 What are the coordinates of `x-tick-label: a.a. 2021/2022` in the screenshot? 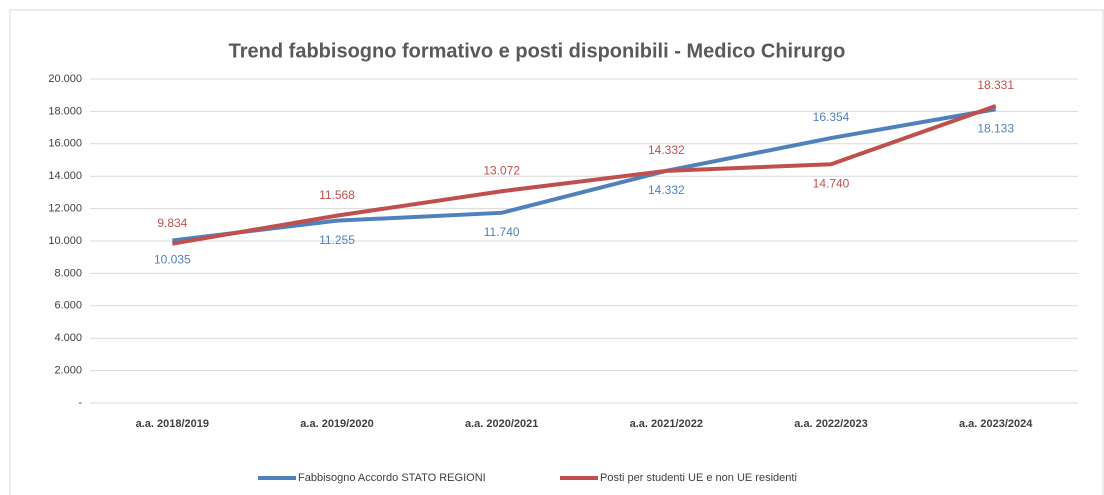 It's located at (666, 424).